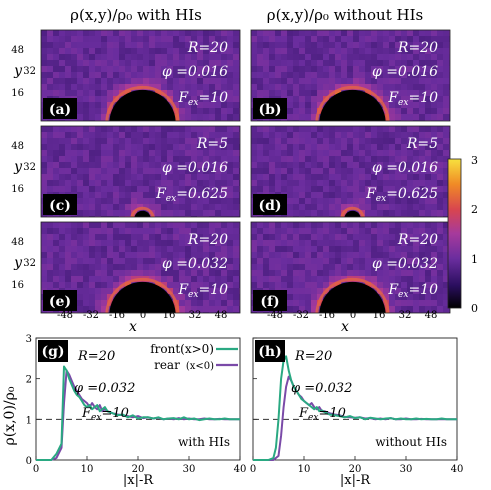 The width and height of the screenshot is (491, 490). Describe the element at coordinates (212, 144) in the screenshot. I see `annotation-R: R=5` at that location.